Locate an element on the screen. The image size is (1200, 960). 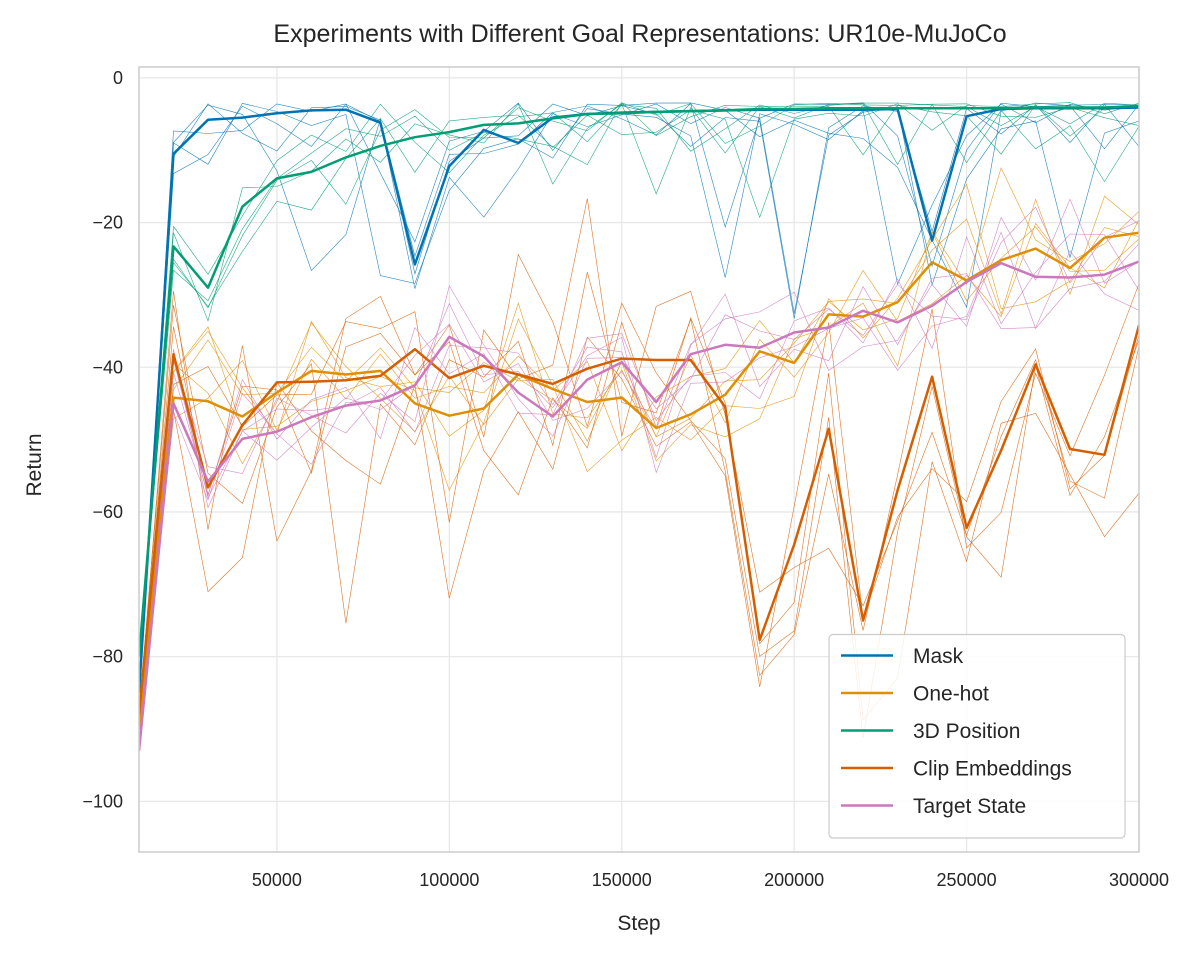
x-tick-label: 300000 is located at coordinates (1139, 880).